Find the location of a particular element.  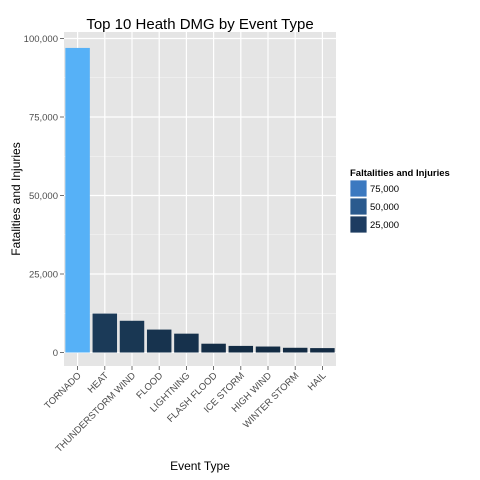

bar-thunderstorm-wind is located at coordinates (132, 336).